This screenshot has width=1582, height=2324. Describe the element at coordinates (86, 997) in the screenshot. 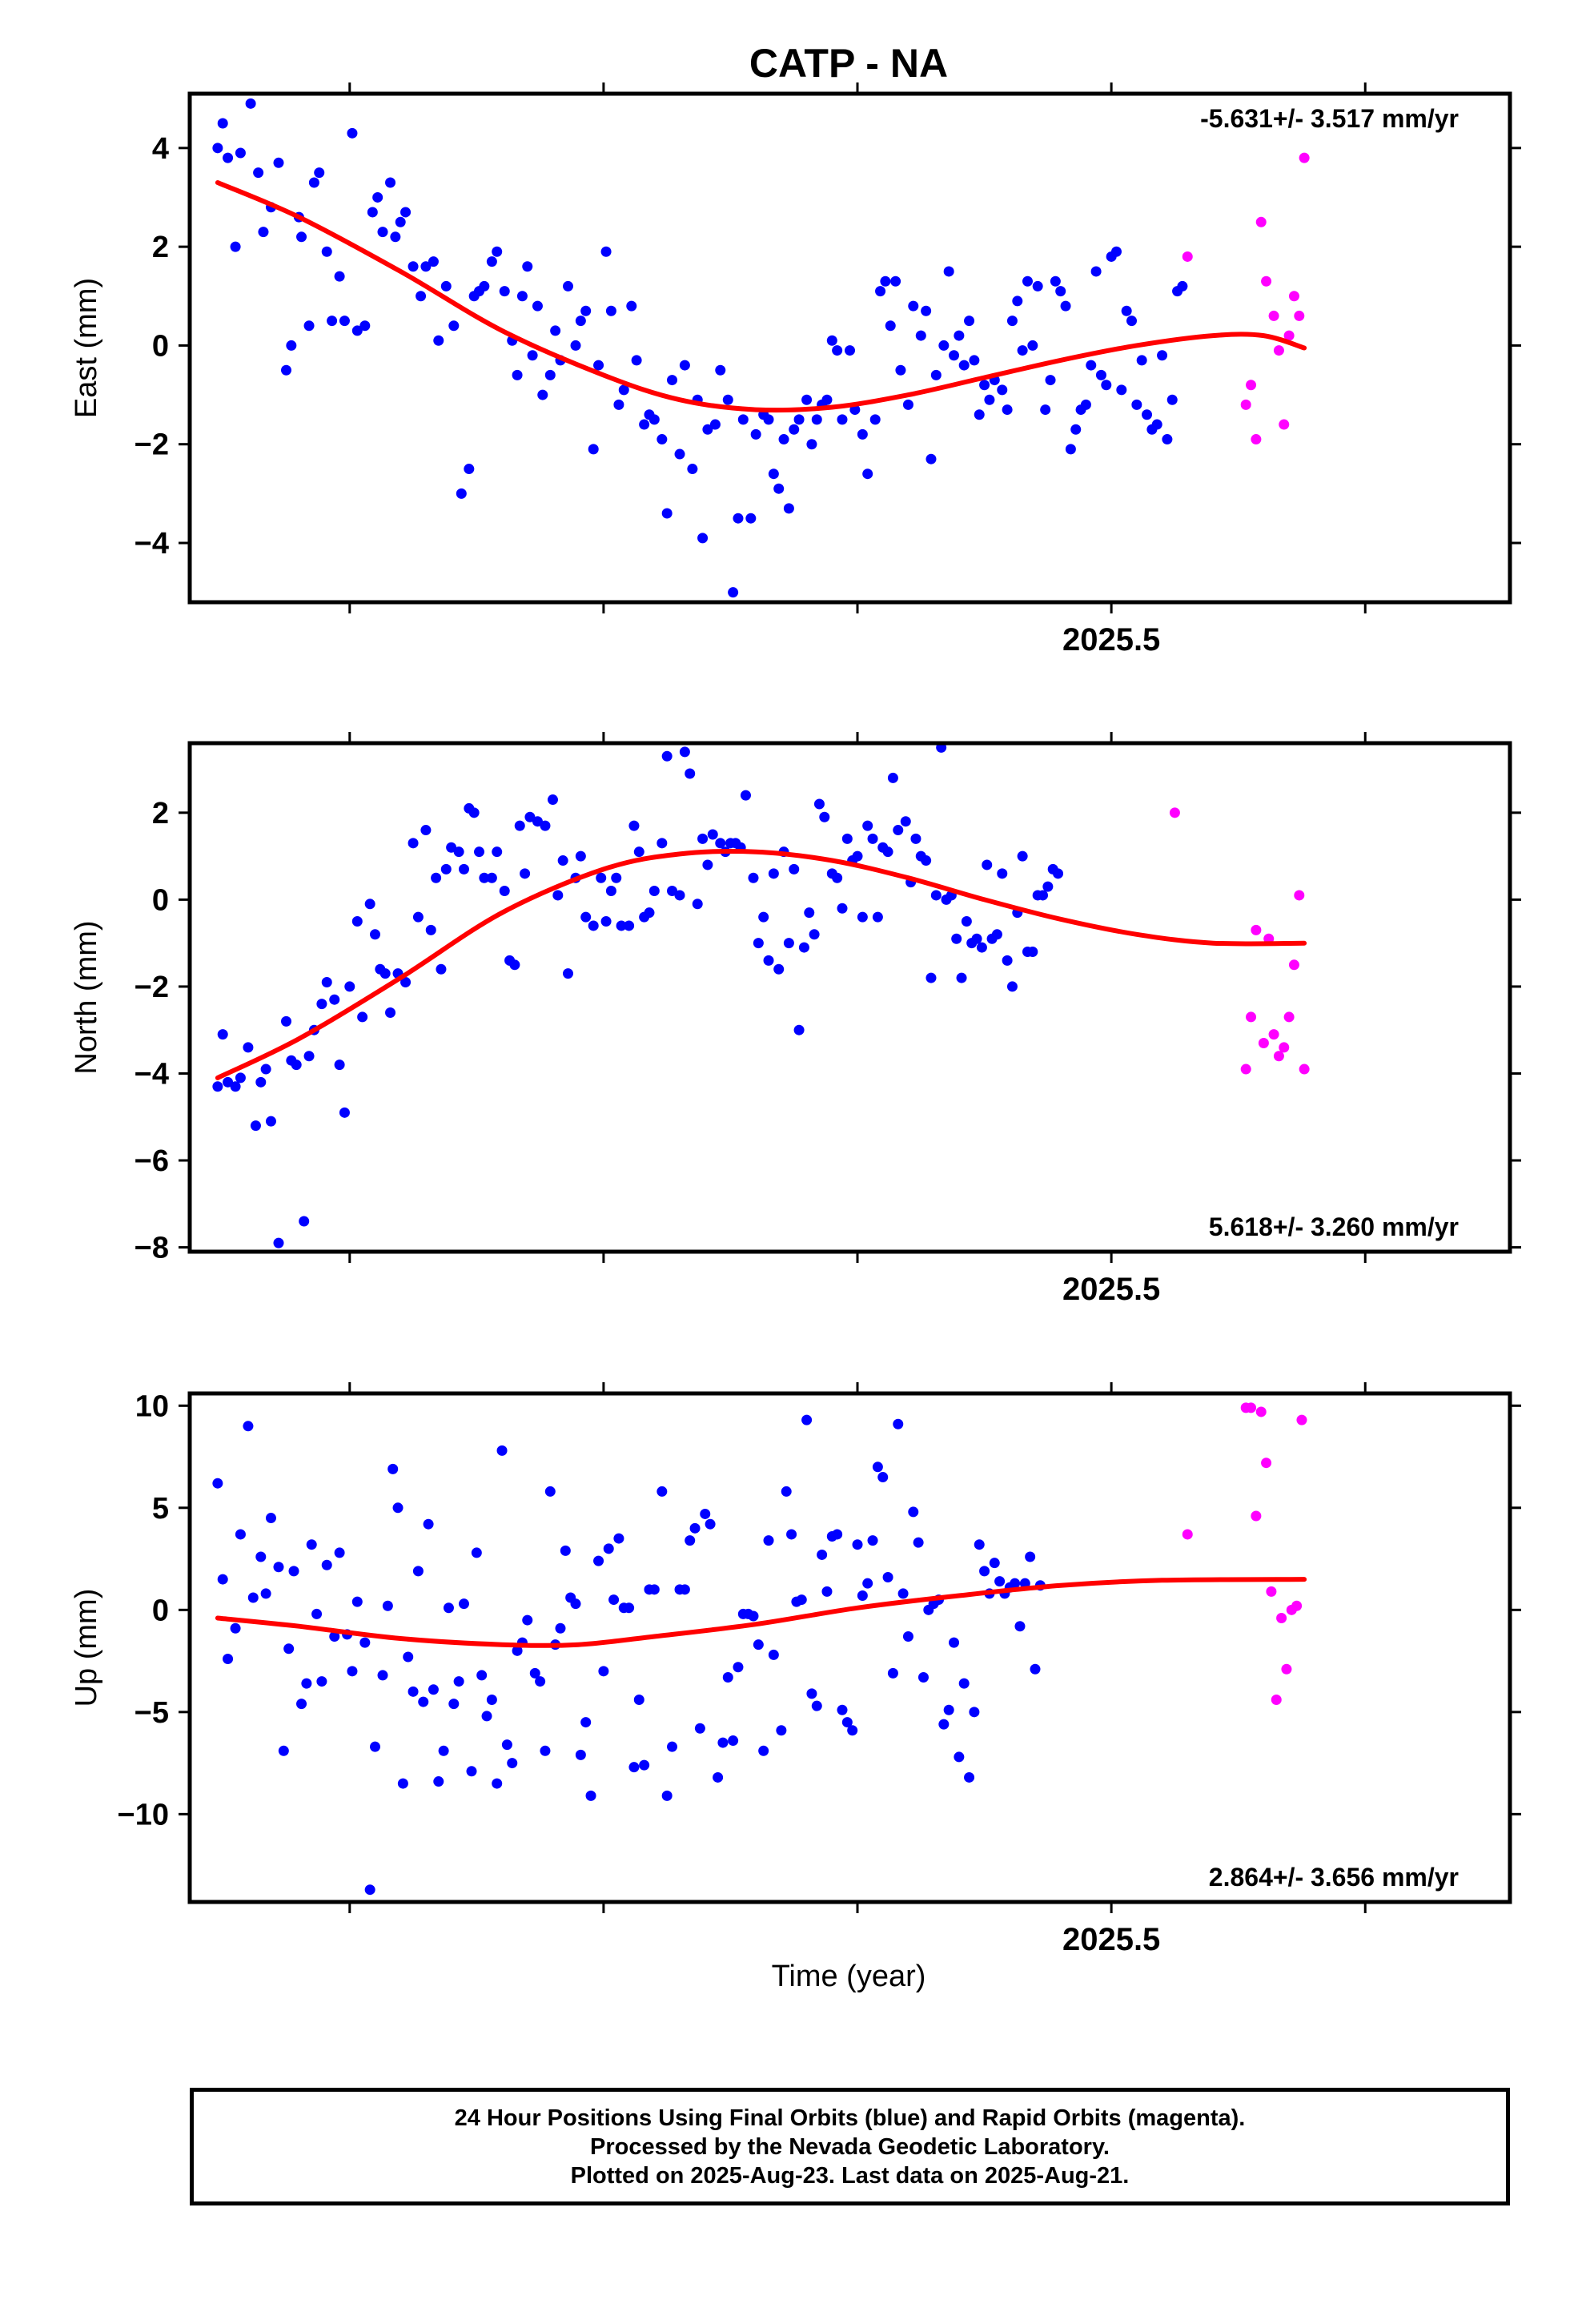

I see `y-axis-label: North (mm)` at that location.